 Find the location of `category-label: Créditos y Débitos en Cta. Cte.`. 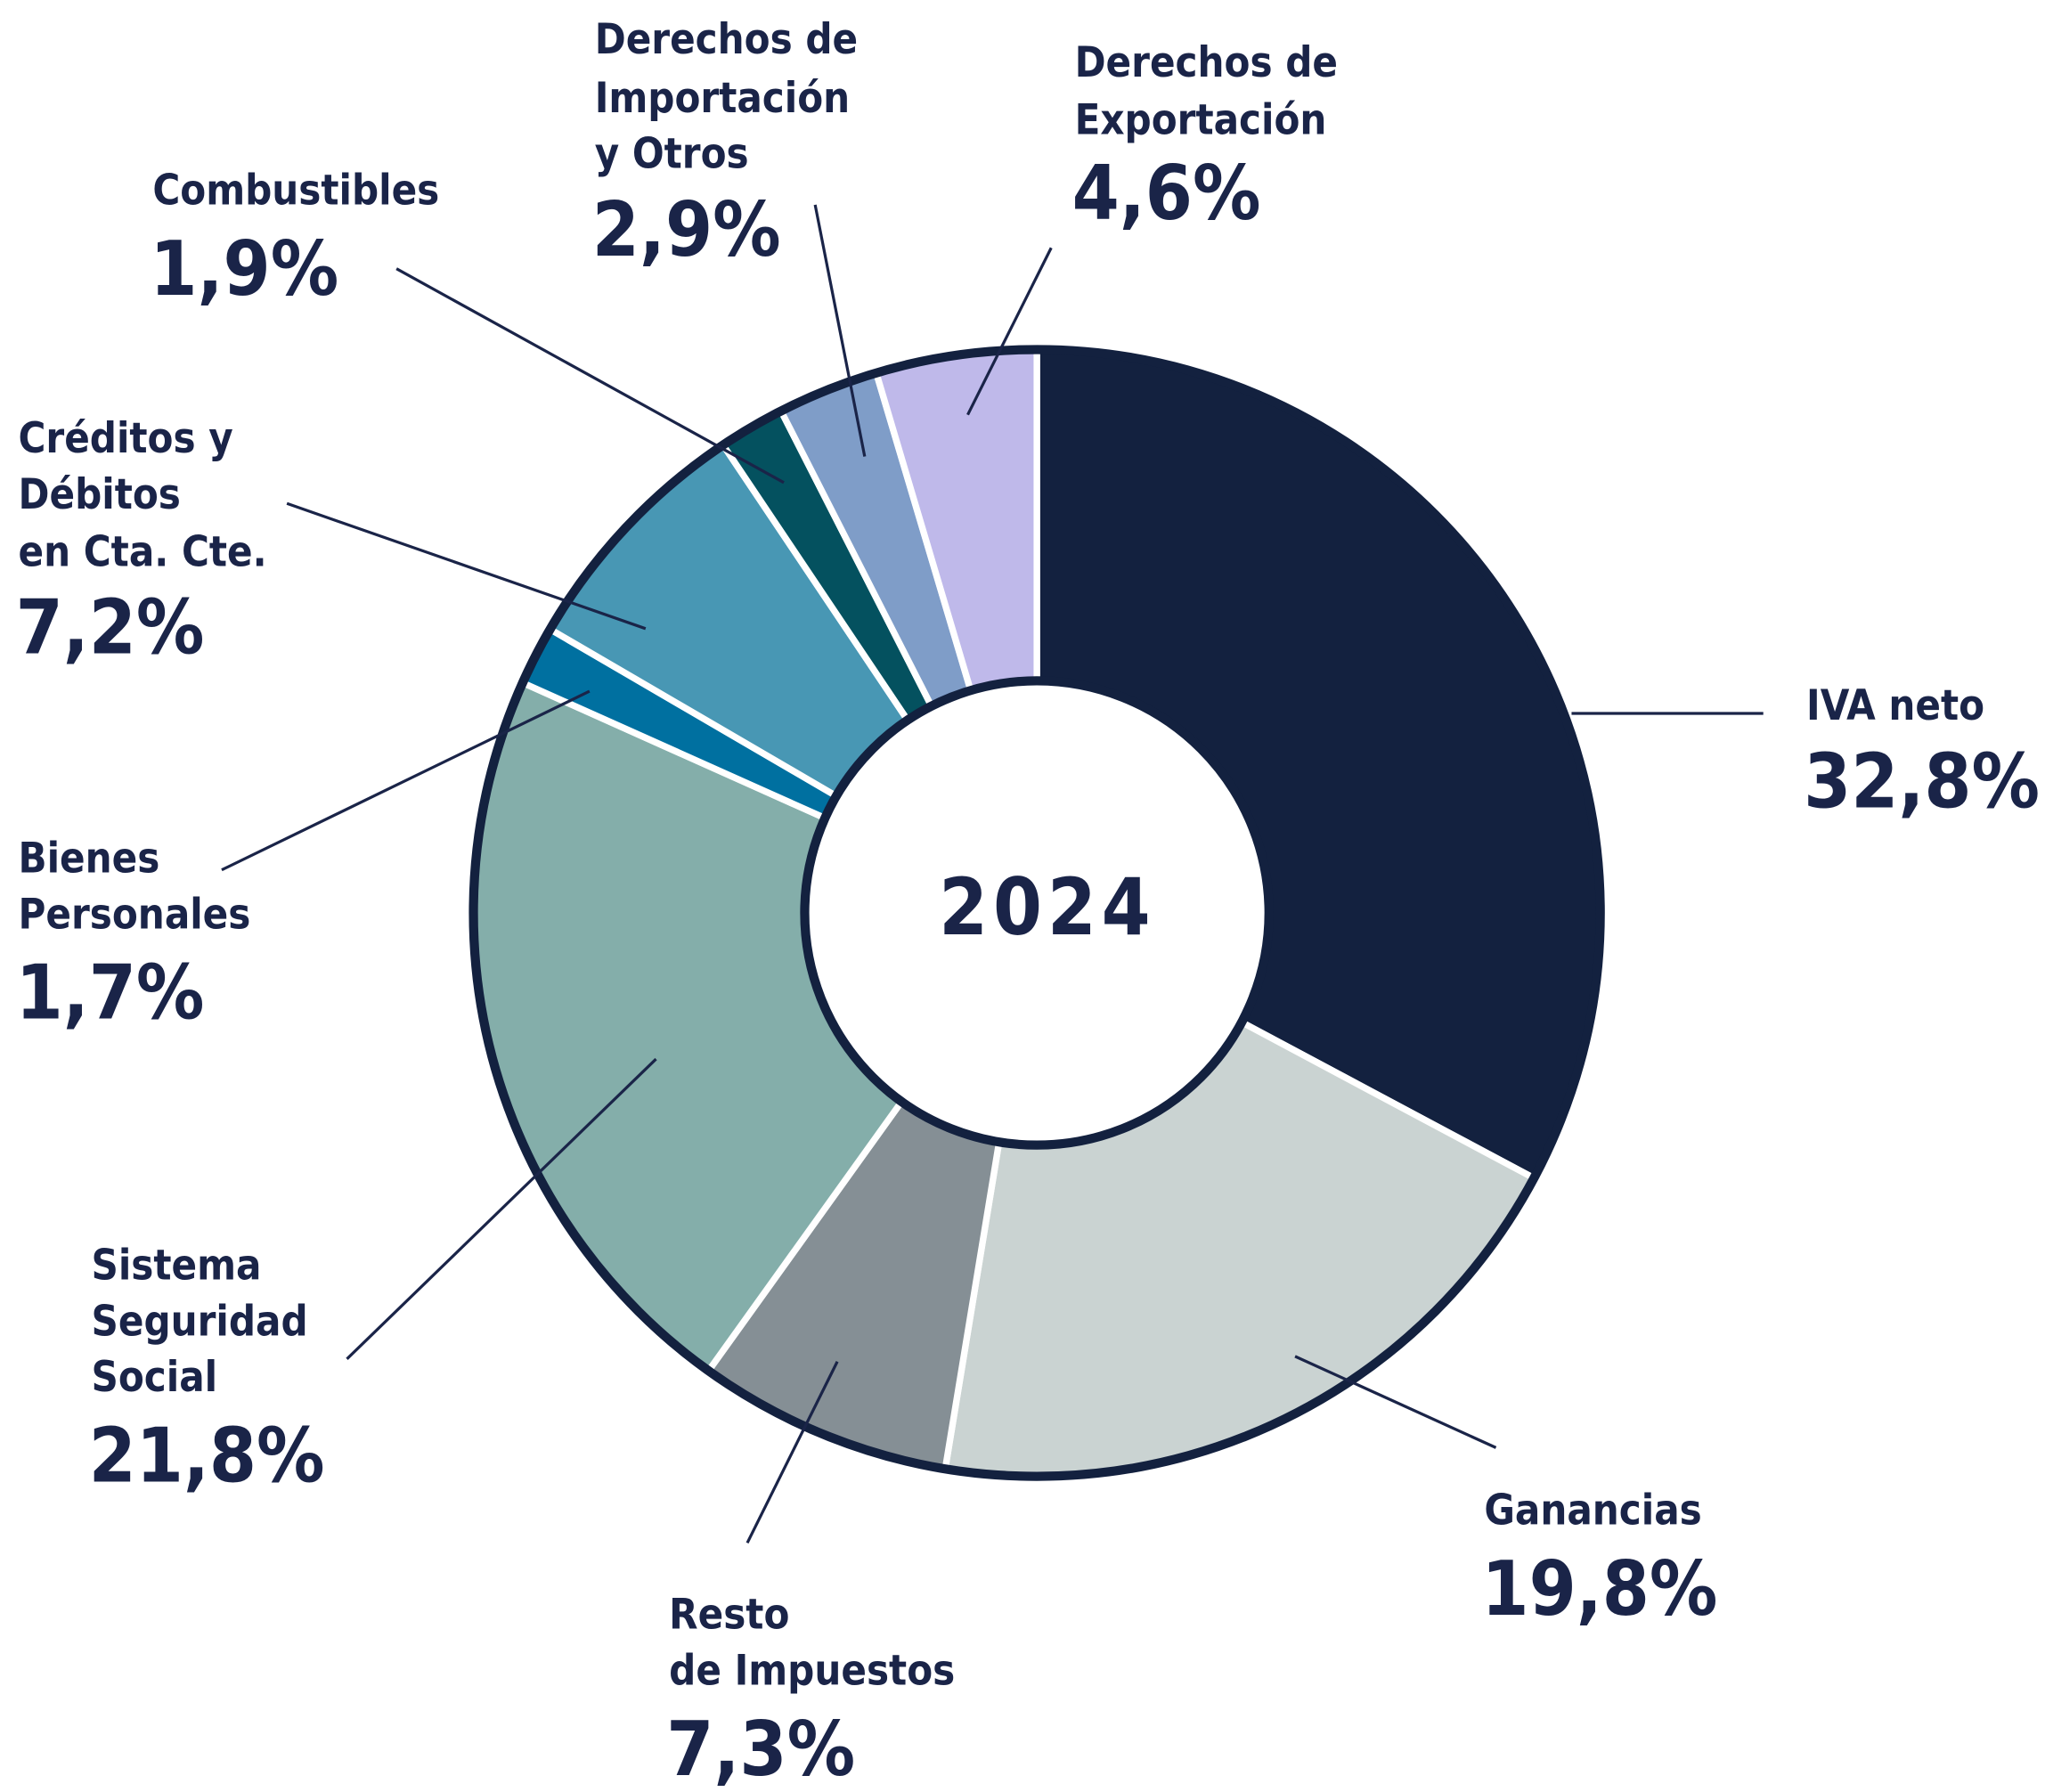

category-label: Créditos y Débitos en Cta. Cte. is located at coordinates (143, 495).